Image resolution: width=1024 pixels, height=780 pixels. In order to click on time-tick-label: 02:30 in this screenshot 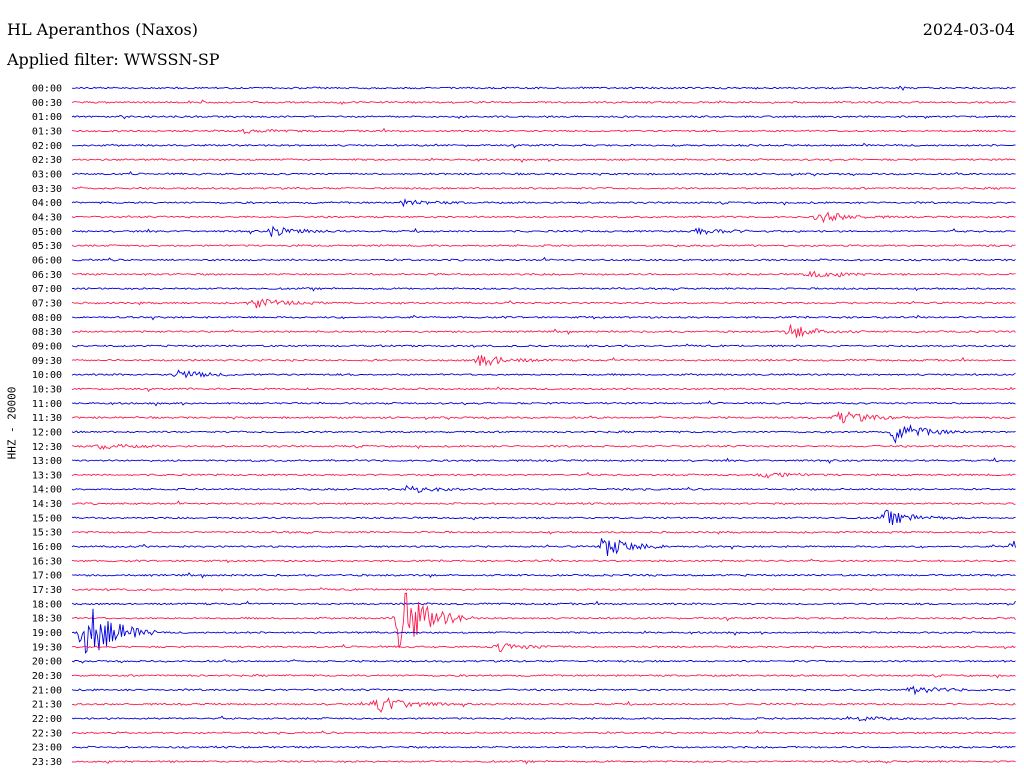, I will do `click(47, 160)`.